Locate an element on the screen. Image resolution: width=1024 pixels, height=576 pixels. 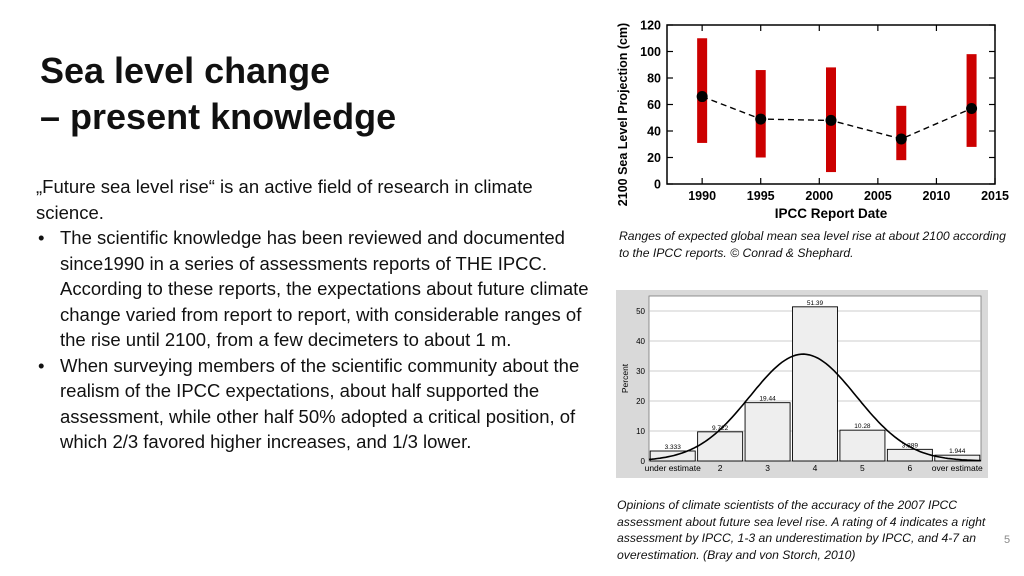
y-tick-label: 30 is located at coordinates (640, 371).